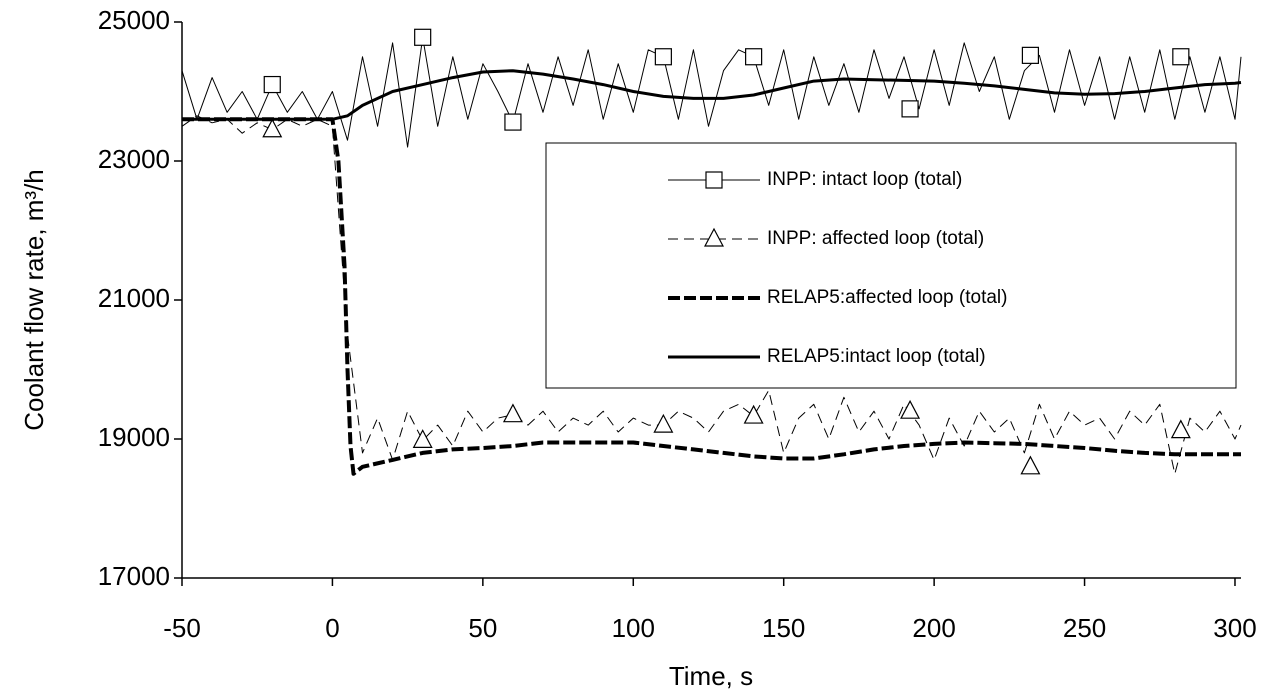 The image size is (1279, 695). What do you see at coordinates (332, 628) in the screenshot?
I see `x-tick-label: 0` at bounding box center [332, 628].